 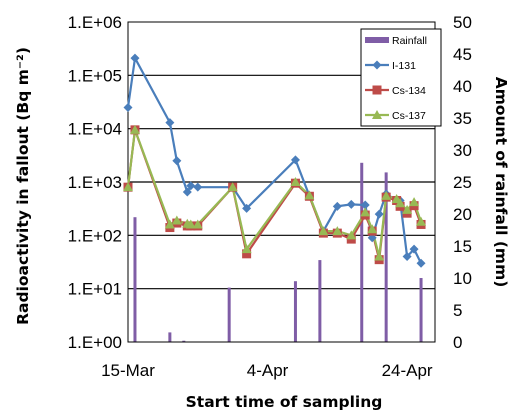 What do you see at coordinates (462, 118) in the screenshot?
I see `y-right-tick-label: 35` at bounding box center [462, 118].